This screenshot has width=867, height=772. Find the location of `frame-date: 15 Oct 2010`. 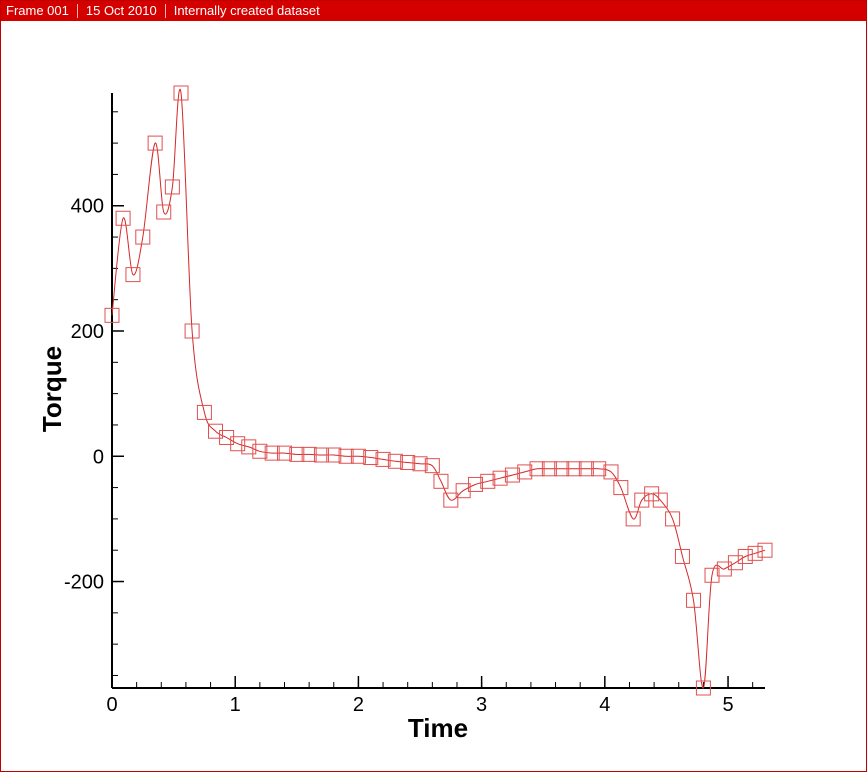

frame-date: 15 Oct 2010 is located at coordinates (121, 10).